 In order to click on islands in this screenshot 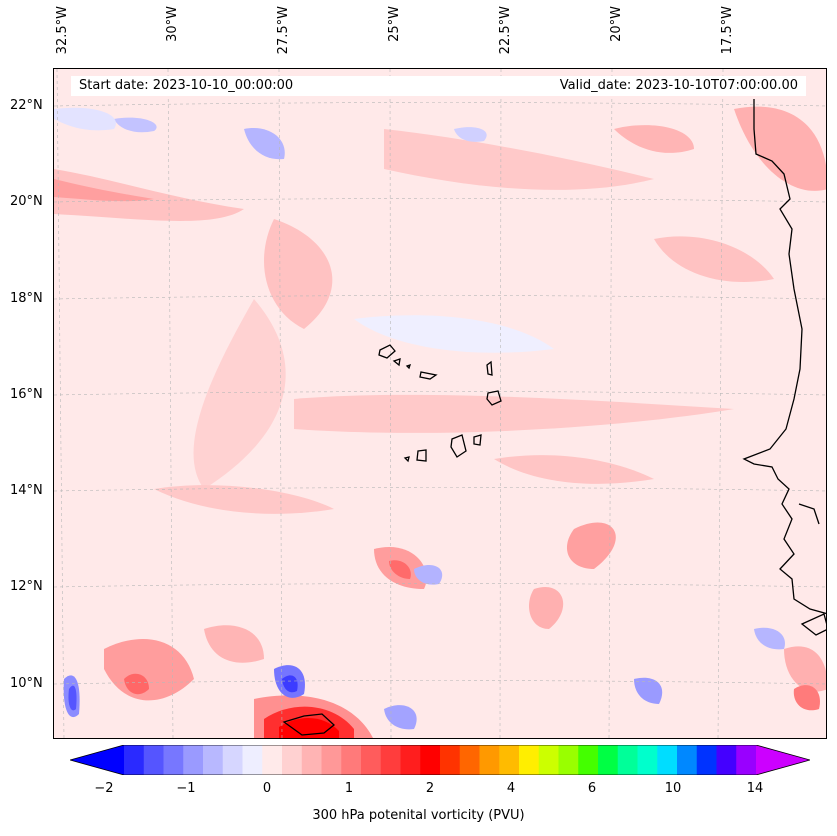, I will do `click(392, 540)`.